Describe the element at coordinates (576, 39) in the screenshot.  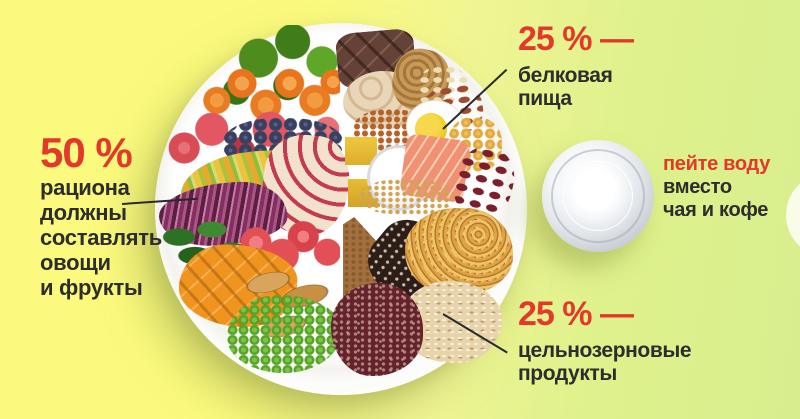
I see `protein-percent: 25 % —` at that location.